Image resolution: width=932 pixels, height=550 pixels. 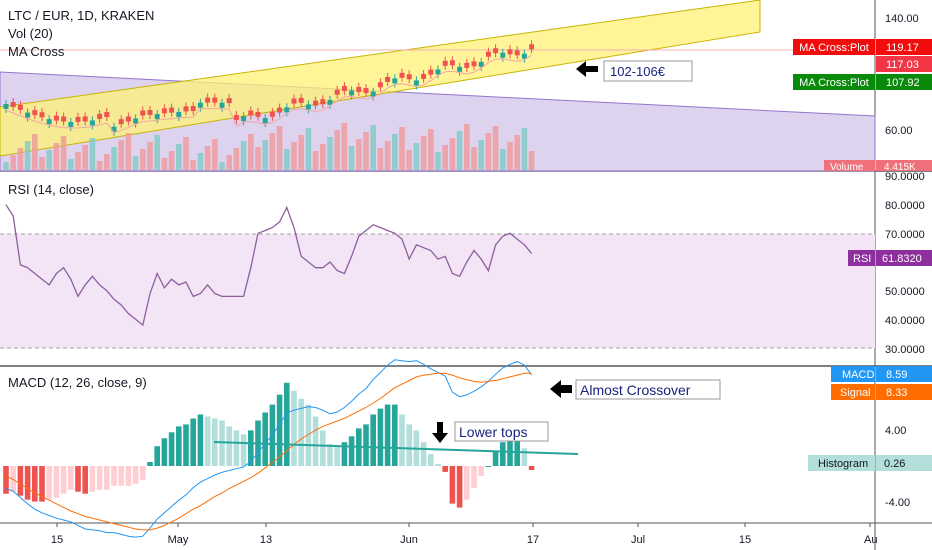 I want to click on volume-bars, so click(x=269, y=146).